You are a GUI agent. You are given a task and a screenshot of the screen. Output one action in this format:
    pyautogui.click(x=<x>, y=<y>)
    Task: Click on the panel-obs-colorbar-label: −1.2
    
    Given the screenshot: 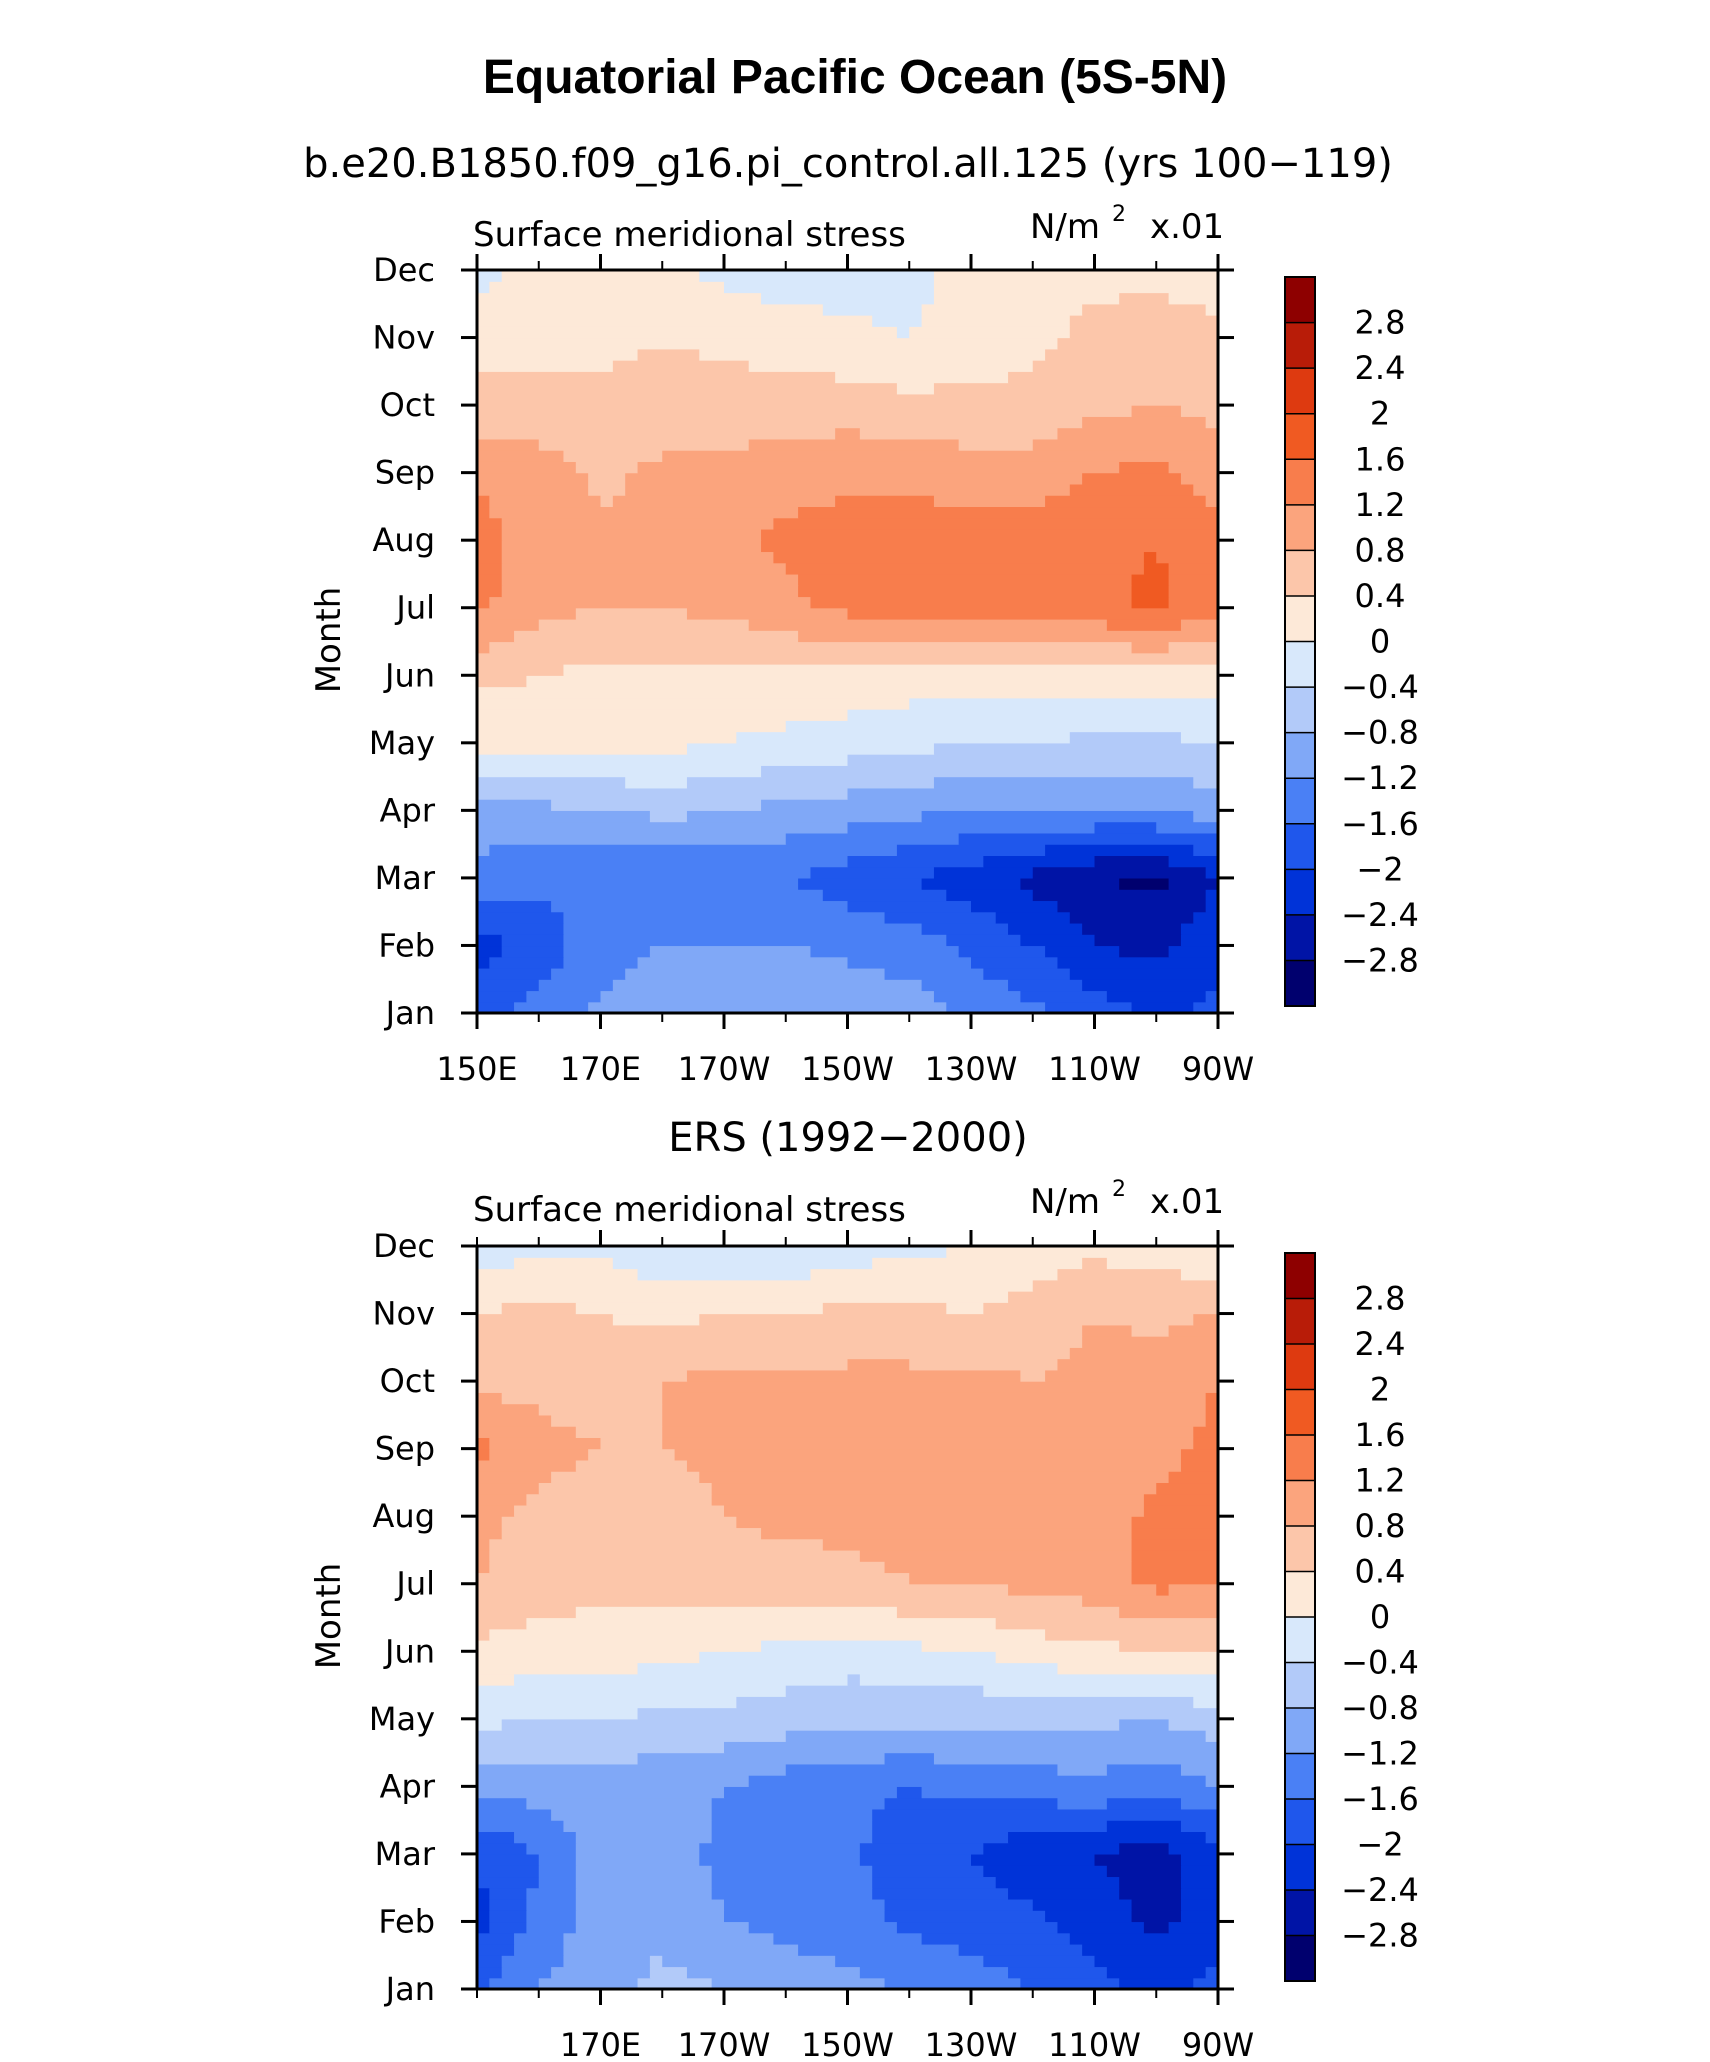 What is the action you would take?
    pyautogui.click(x=1380, y=1754)
    